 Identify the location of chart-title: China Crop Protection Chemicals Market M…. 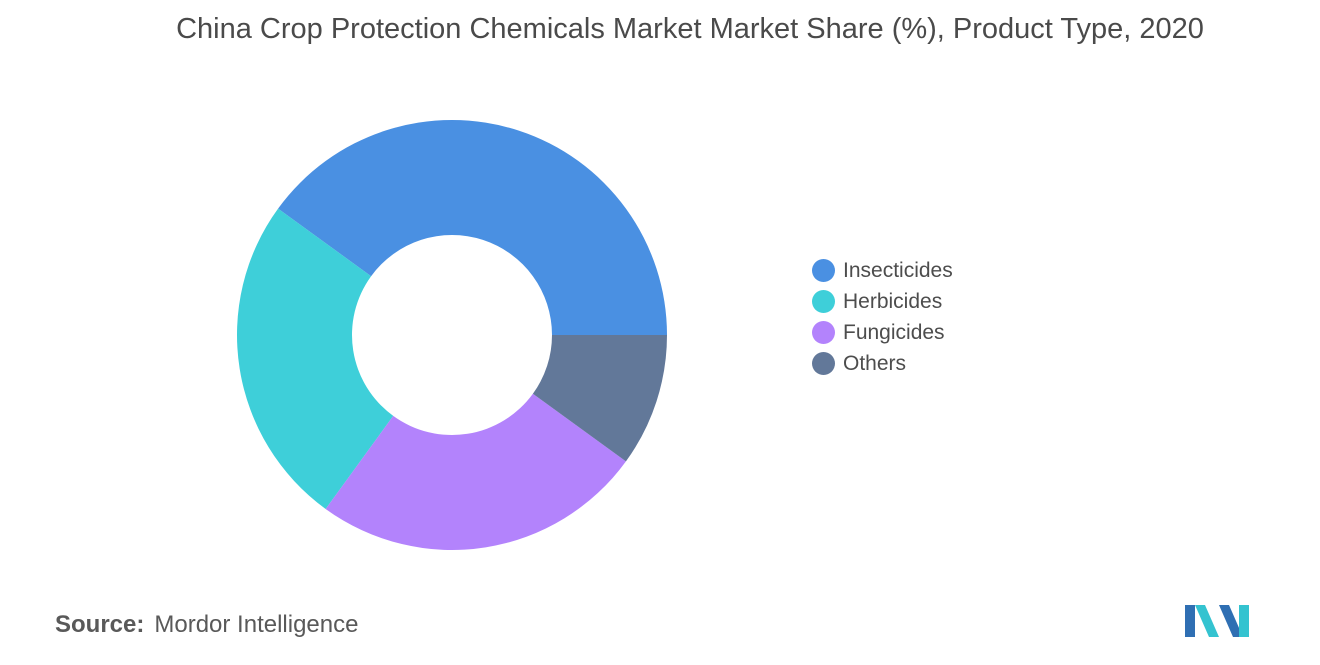
(690, 29).